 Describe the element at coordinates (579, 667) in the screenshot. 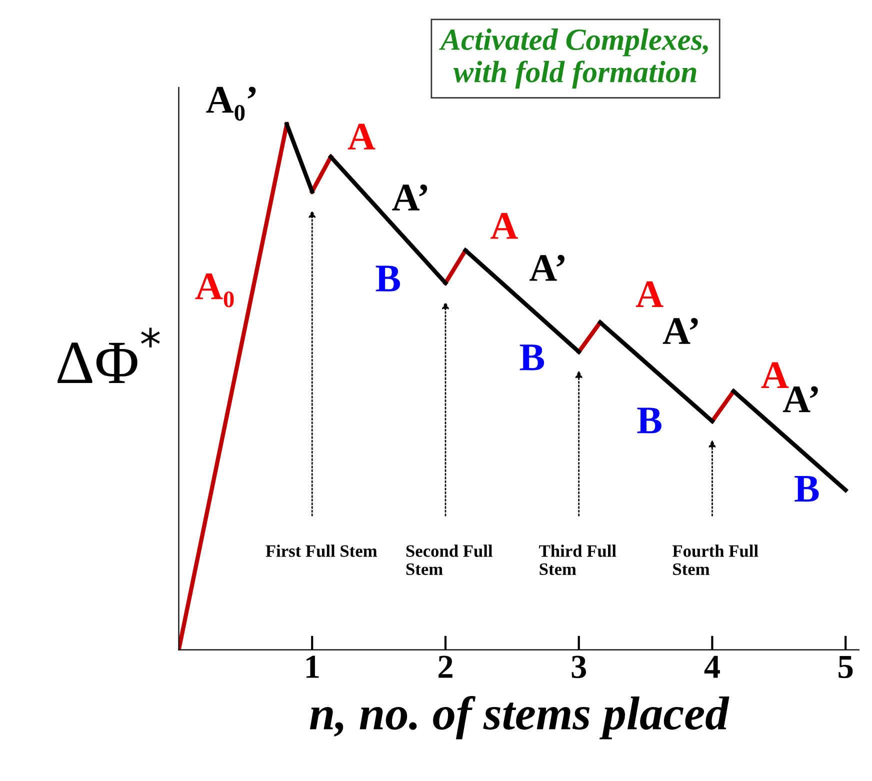

I see `x-tick-label: 3` at that location.